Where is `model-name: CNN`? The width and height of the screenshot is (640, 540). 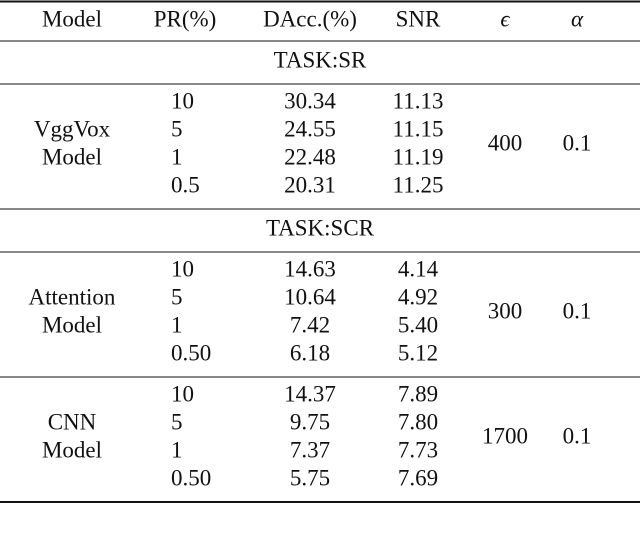
model-name: CNN is located at coordinates (72, 421).